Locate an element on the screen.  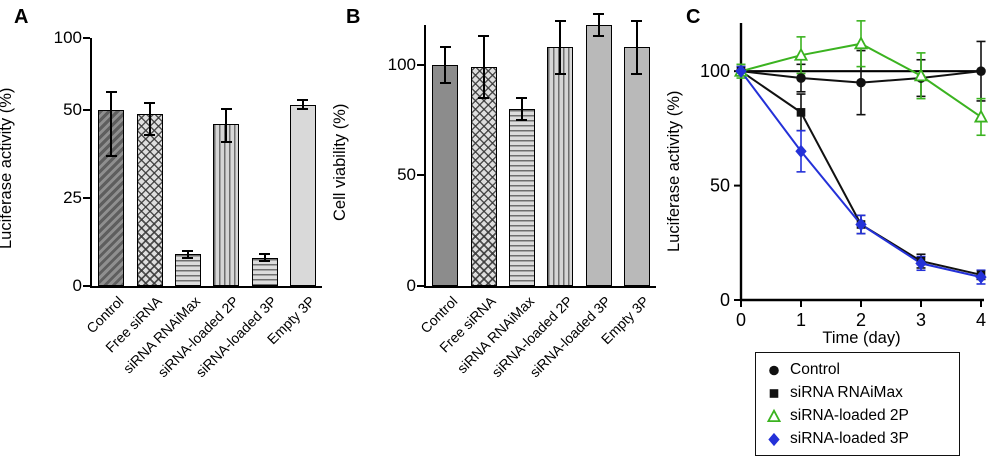
triangle-open-marker-icon is located at coordinates (774, 415).